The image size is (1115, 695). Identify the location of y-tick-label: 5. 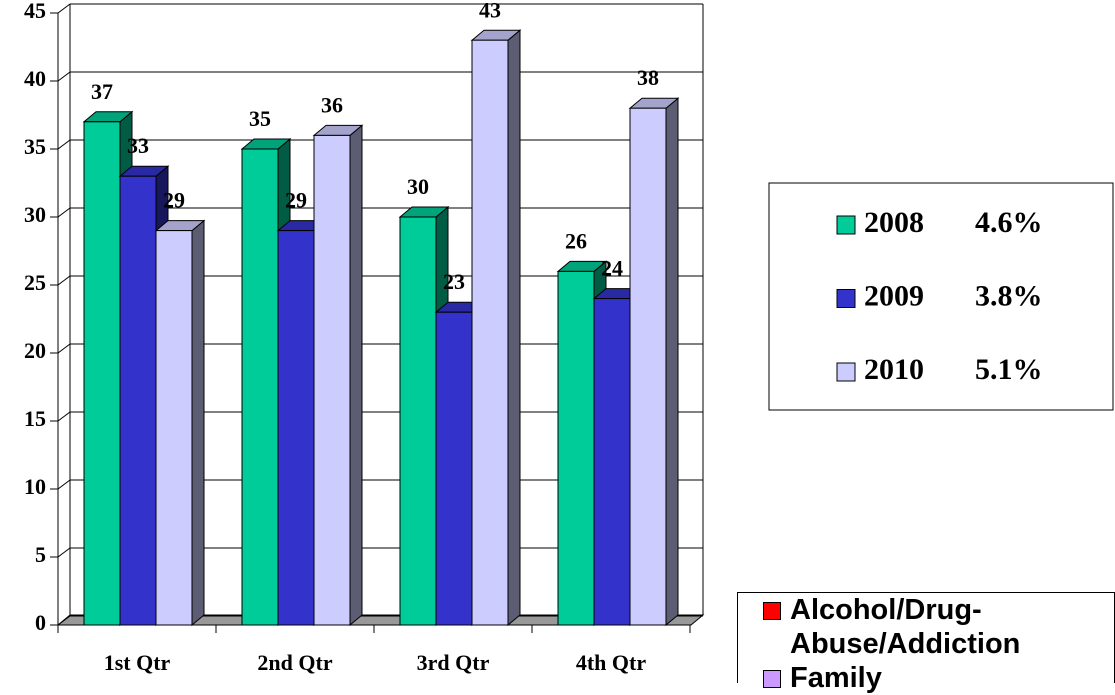
(40, 554).